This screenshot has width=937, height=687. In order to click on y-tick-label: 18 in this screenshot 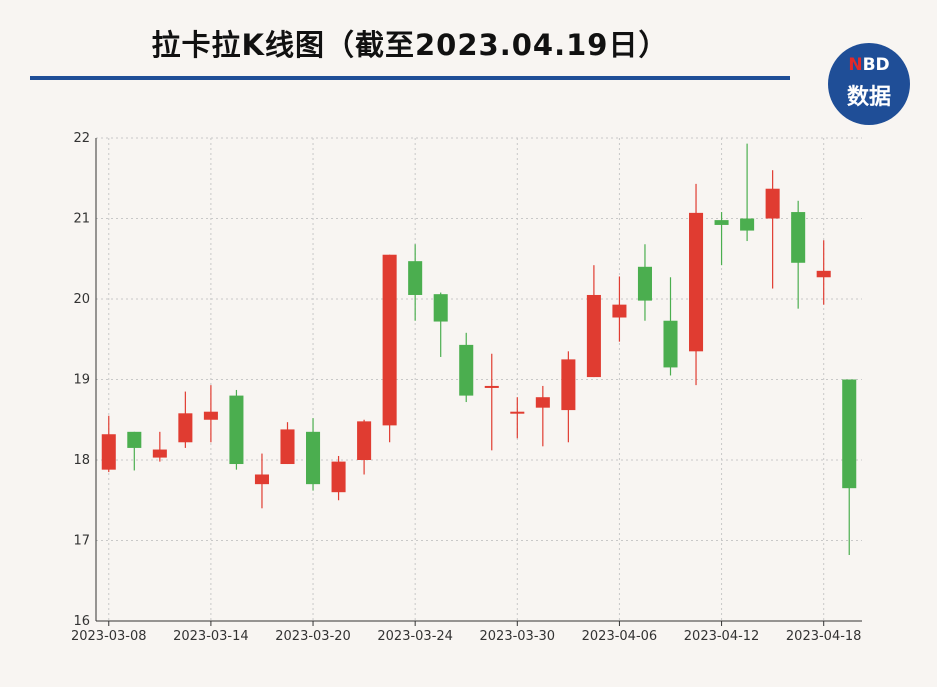, I will do `click(81, 460)`.